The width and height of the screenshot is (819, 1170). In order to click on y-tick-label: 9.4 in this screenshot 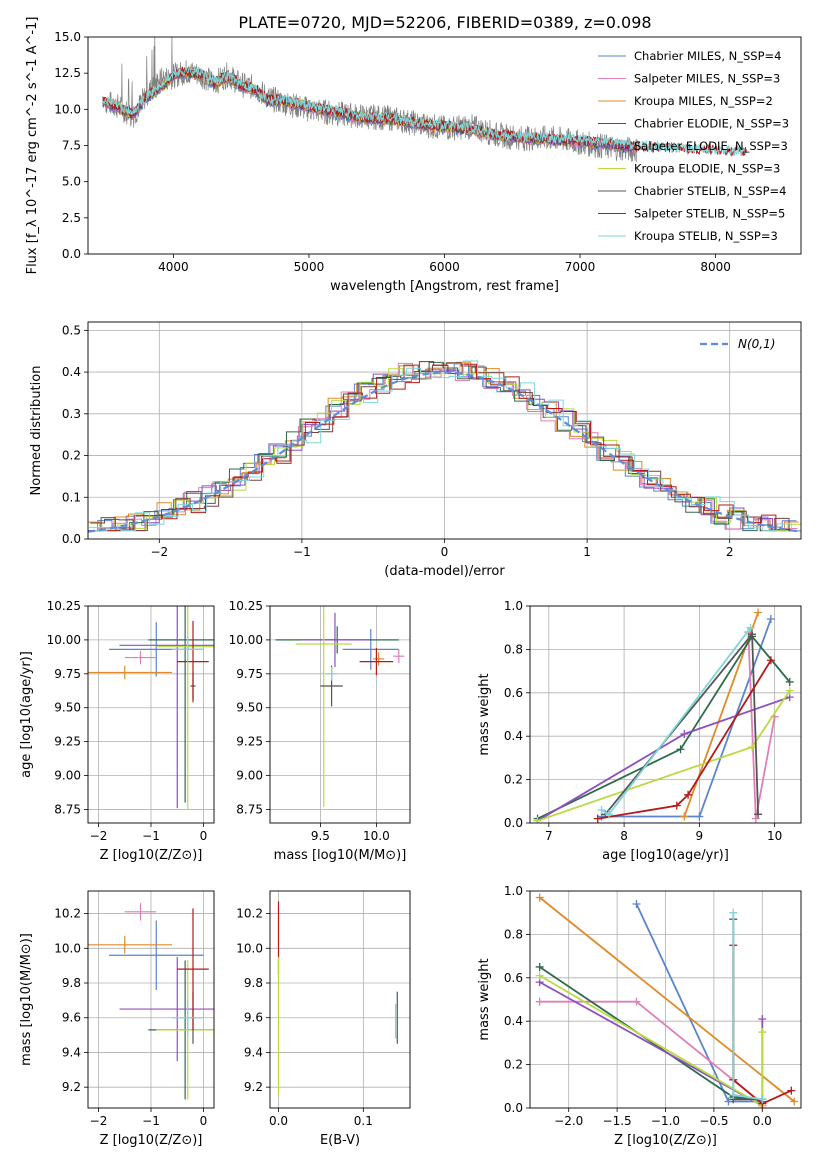, I will do `click(253, 1052)`.